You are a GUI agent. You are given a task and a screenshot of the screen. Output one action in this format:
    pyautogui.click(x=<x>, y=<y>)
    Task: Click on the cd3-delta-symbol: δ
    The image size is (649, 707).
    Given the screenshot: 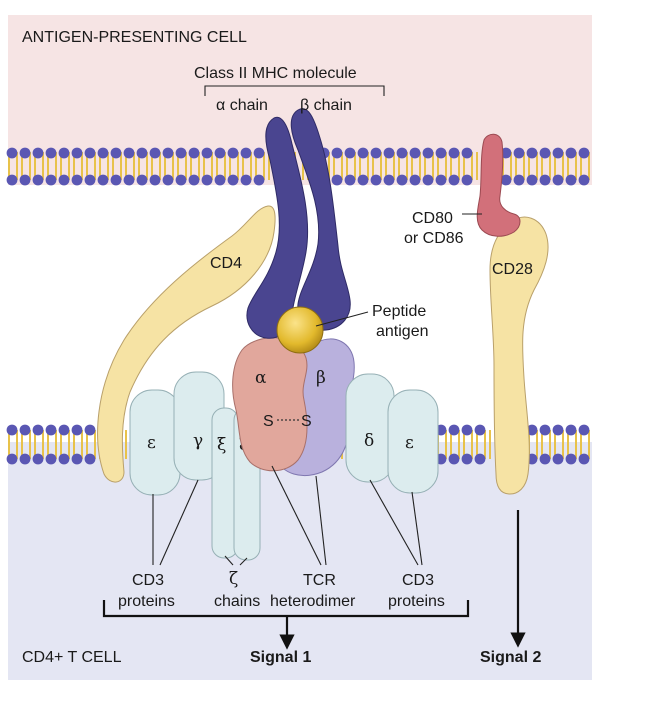 What is the action you would take?
    pyautogui.click(x=369, y=441)
    